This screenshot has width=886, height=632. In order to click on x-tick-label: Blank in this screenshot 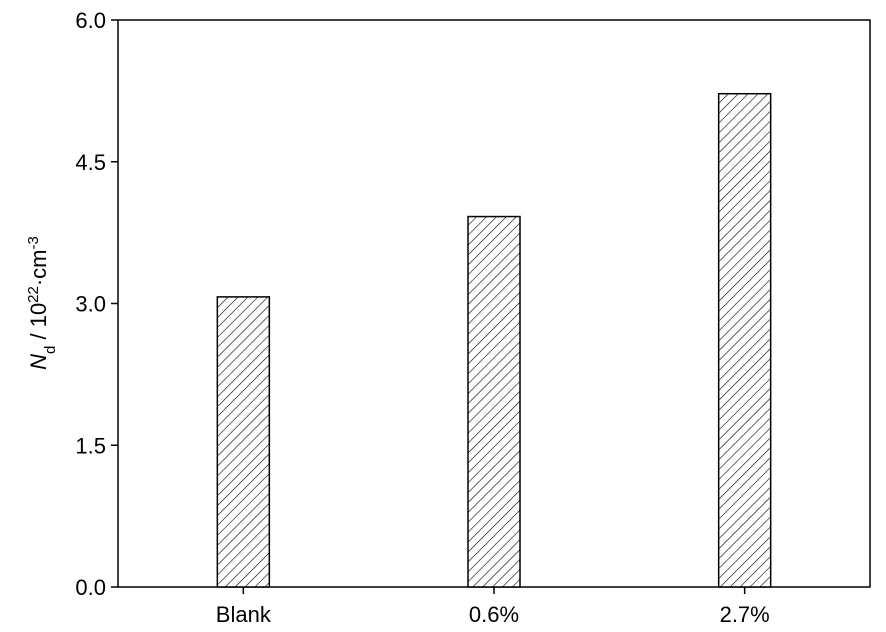, I will do `click(244, 614)`.